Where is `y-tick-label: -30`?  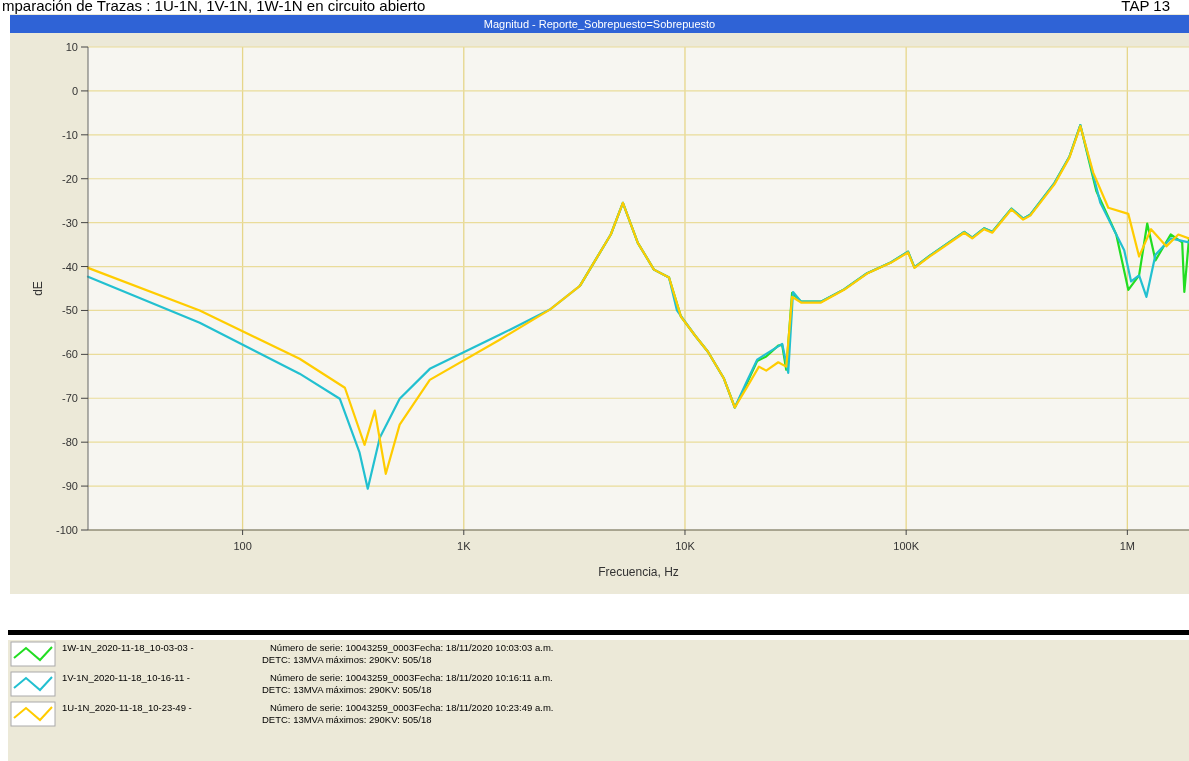 y-tick-label: -30 is located at coordinates (70, 222).